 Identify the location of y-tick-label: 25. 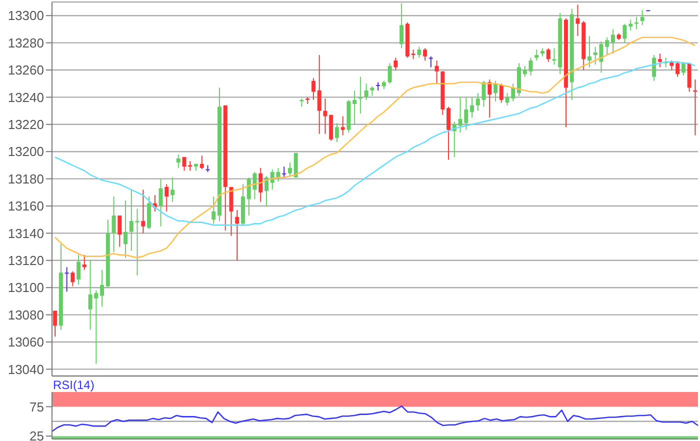
(37, 434).